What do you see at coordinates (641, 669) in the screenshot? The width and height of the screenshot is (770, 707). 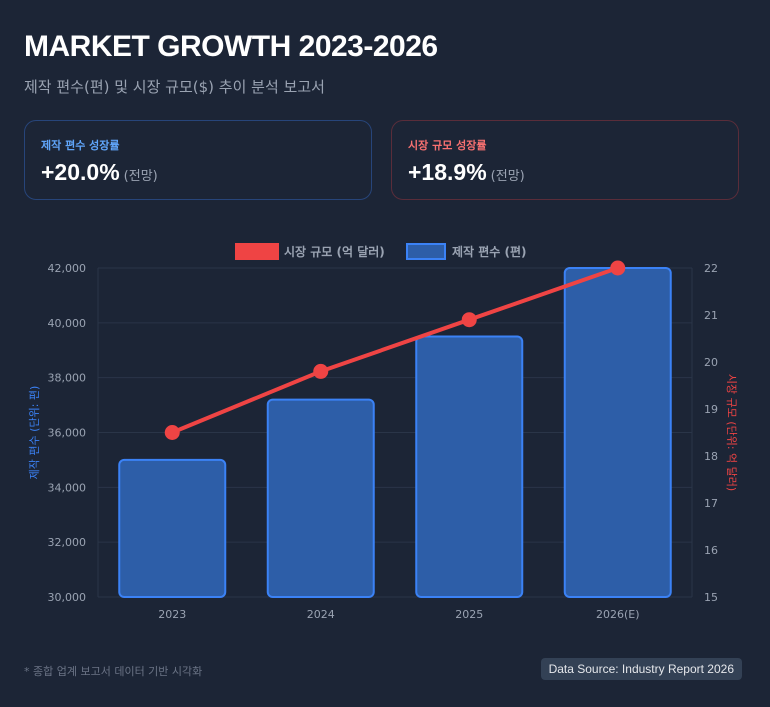 I see `data-source-badge: Data Source: Industry Report 2026` at bounding box center [641, 669].